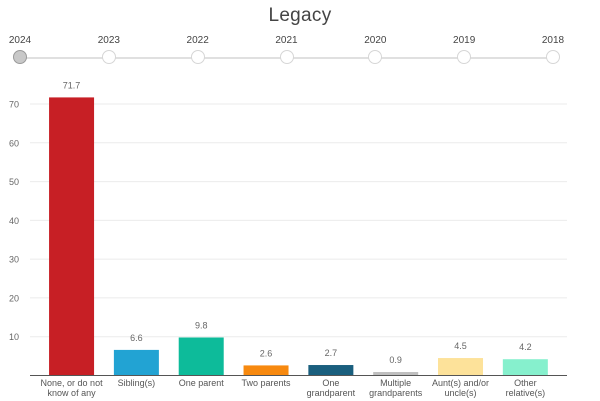  What do you see at coordinates (20, 40) in the screenshot?
I see `timeline-year-label: 2024` at bounding box center [20, 40].